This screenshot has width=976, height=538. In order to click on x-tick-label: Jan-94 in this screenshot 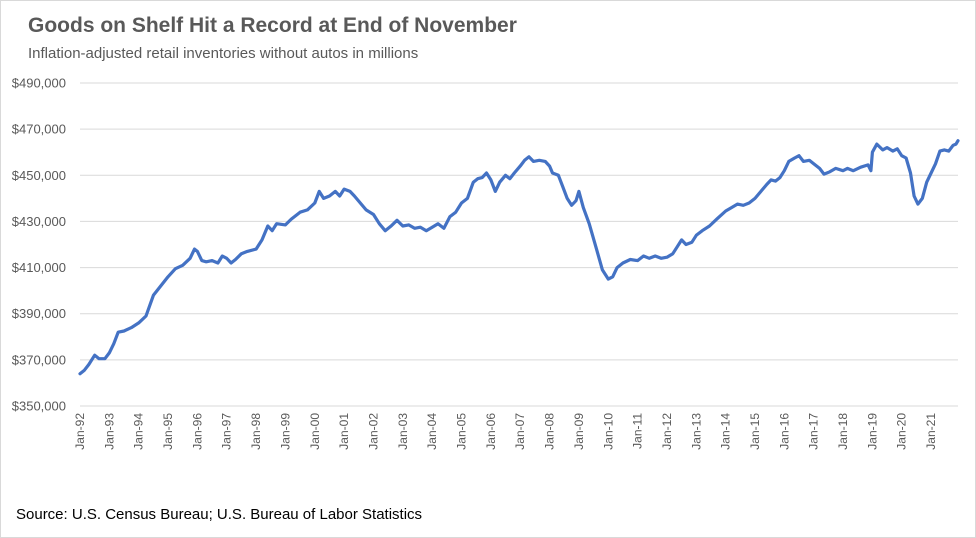, I will do `click(139, 431)`.